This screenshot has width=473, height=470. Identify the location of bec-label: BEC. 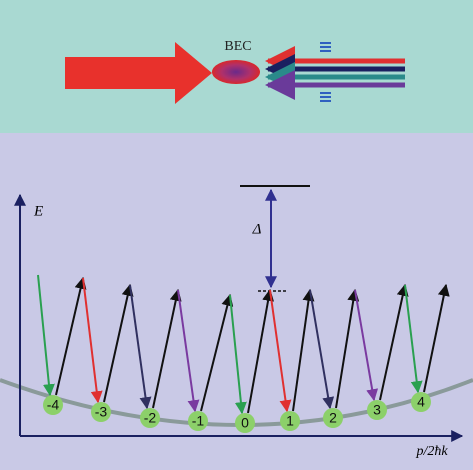
(237, 46).